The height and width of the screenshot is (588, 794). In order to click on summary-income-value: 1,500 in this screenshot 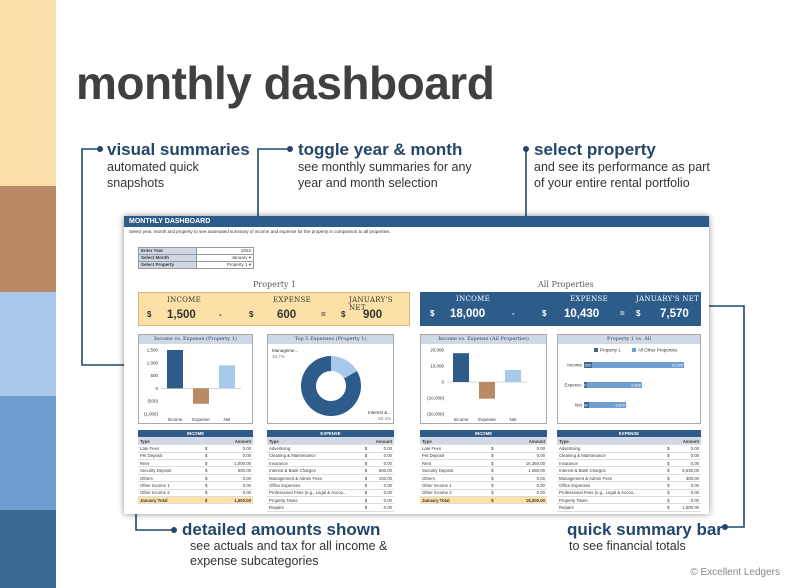, I will do `click(181, 315)`.